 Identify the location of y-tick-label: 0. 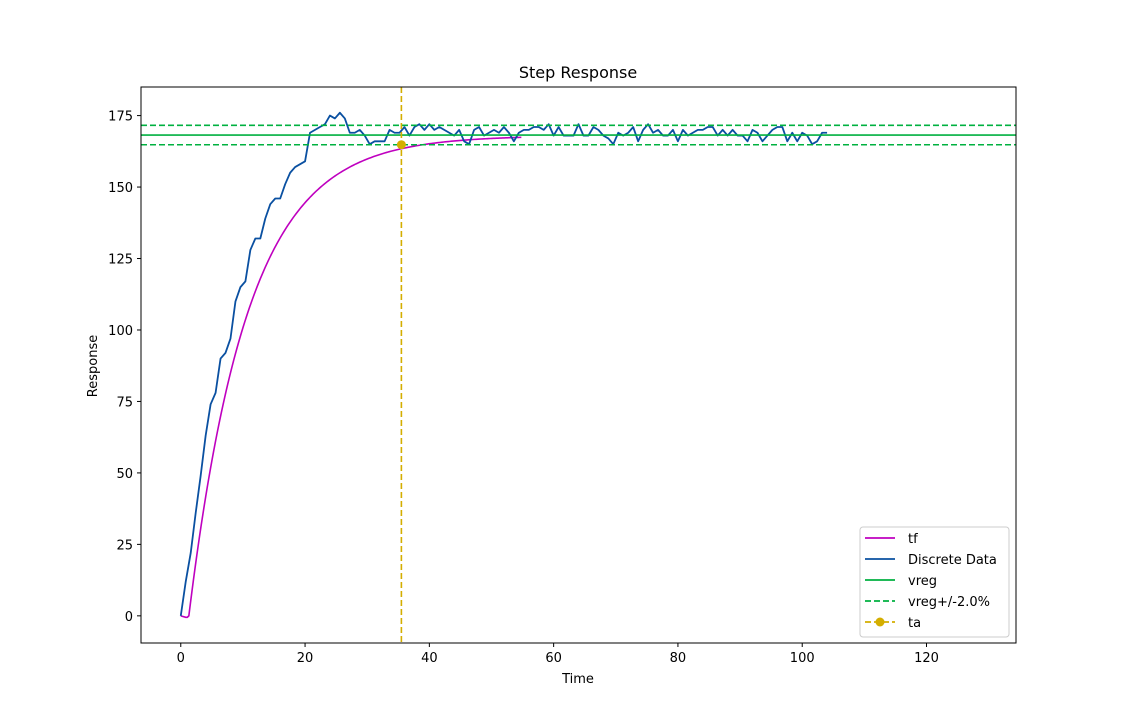
(129, 617).